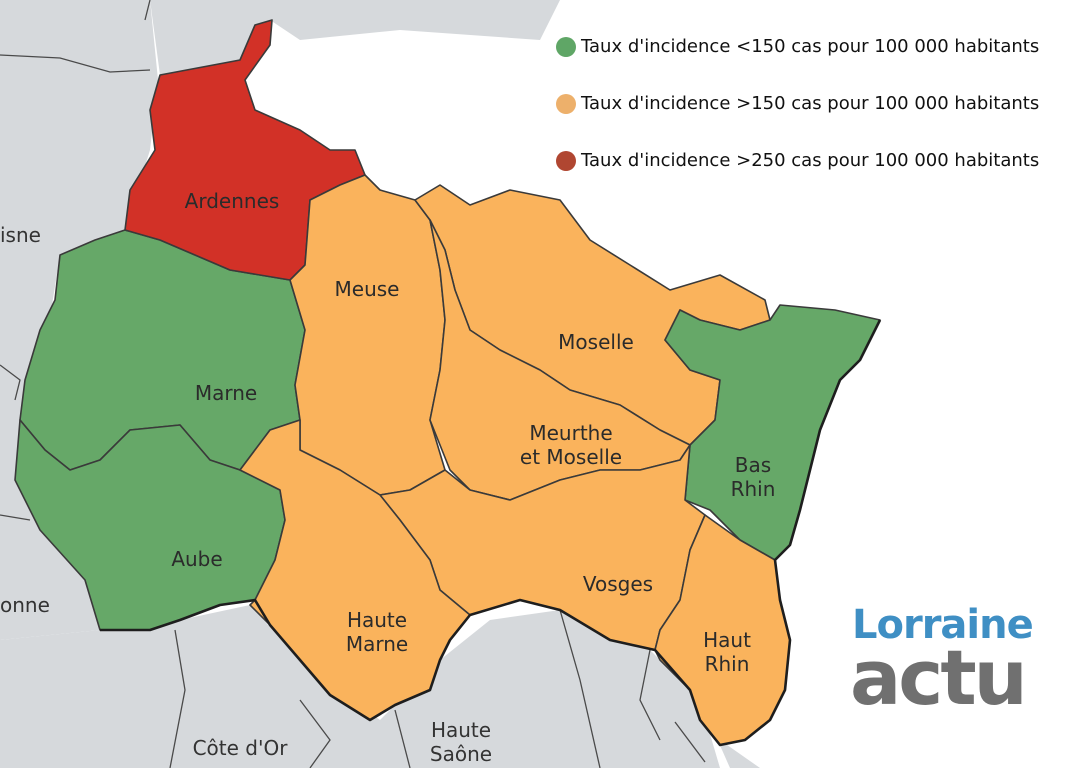  Describe the element at coordinates (241, 748) in the screenshot. I see `label-cote-dor: Côte d'Or` at that location.